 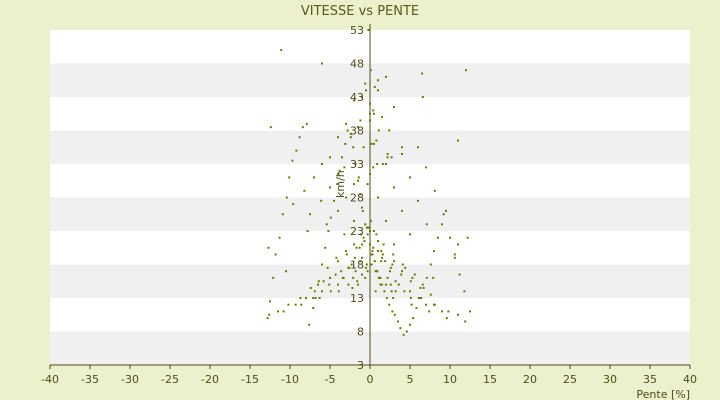 I want to click on x-tick-label: 0, so click(x=370, y=379).